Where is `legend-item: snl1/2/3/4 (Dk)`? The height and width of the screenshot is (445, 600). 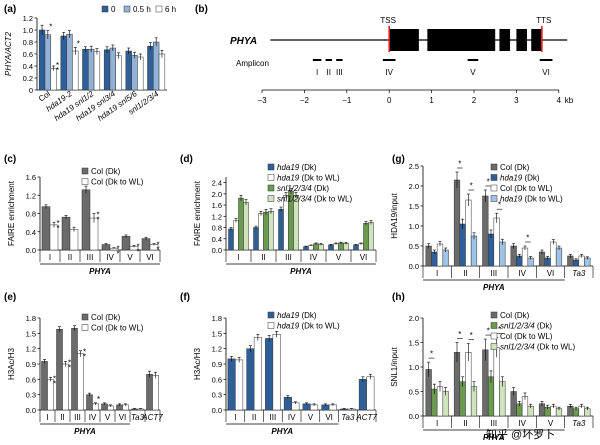 legend-item: snl1/2/3/4 (Dk) is located at coordinates (298, 188).